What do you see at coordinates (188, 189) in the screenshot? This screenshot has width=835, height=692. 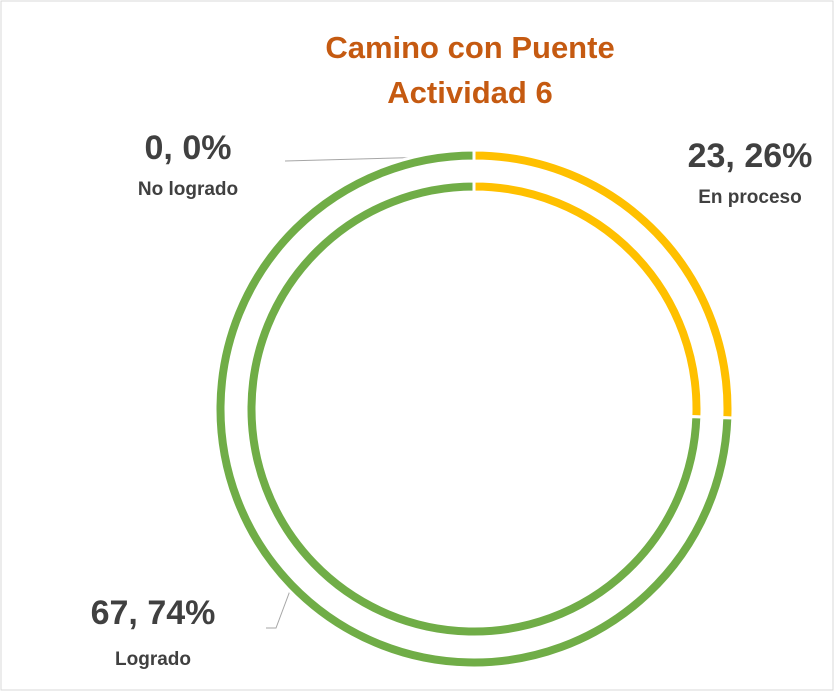 I see `category-label: No logrado` at bounding box center [188, 189].